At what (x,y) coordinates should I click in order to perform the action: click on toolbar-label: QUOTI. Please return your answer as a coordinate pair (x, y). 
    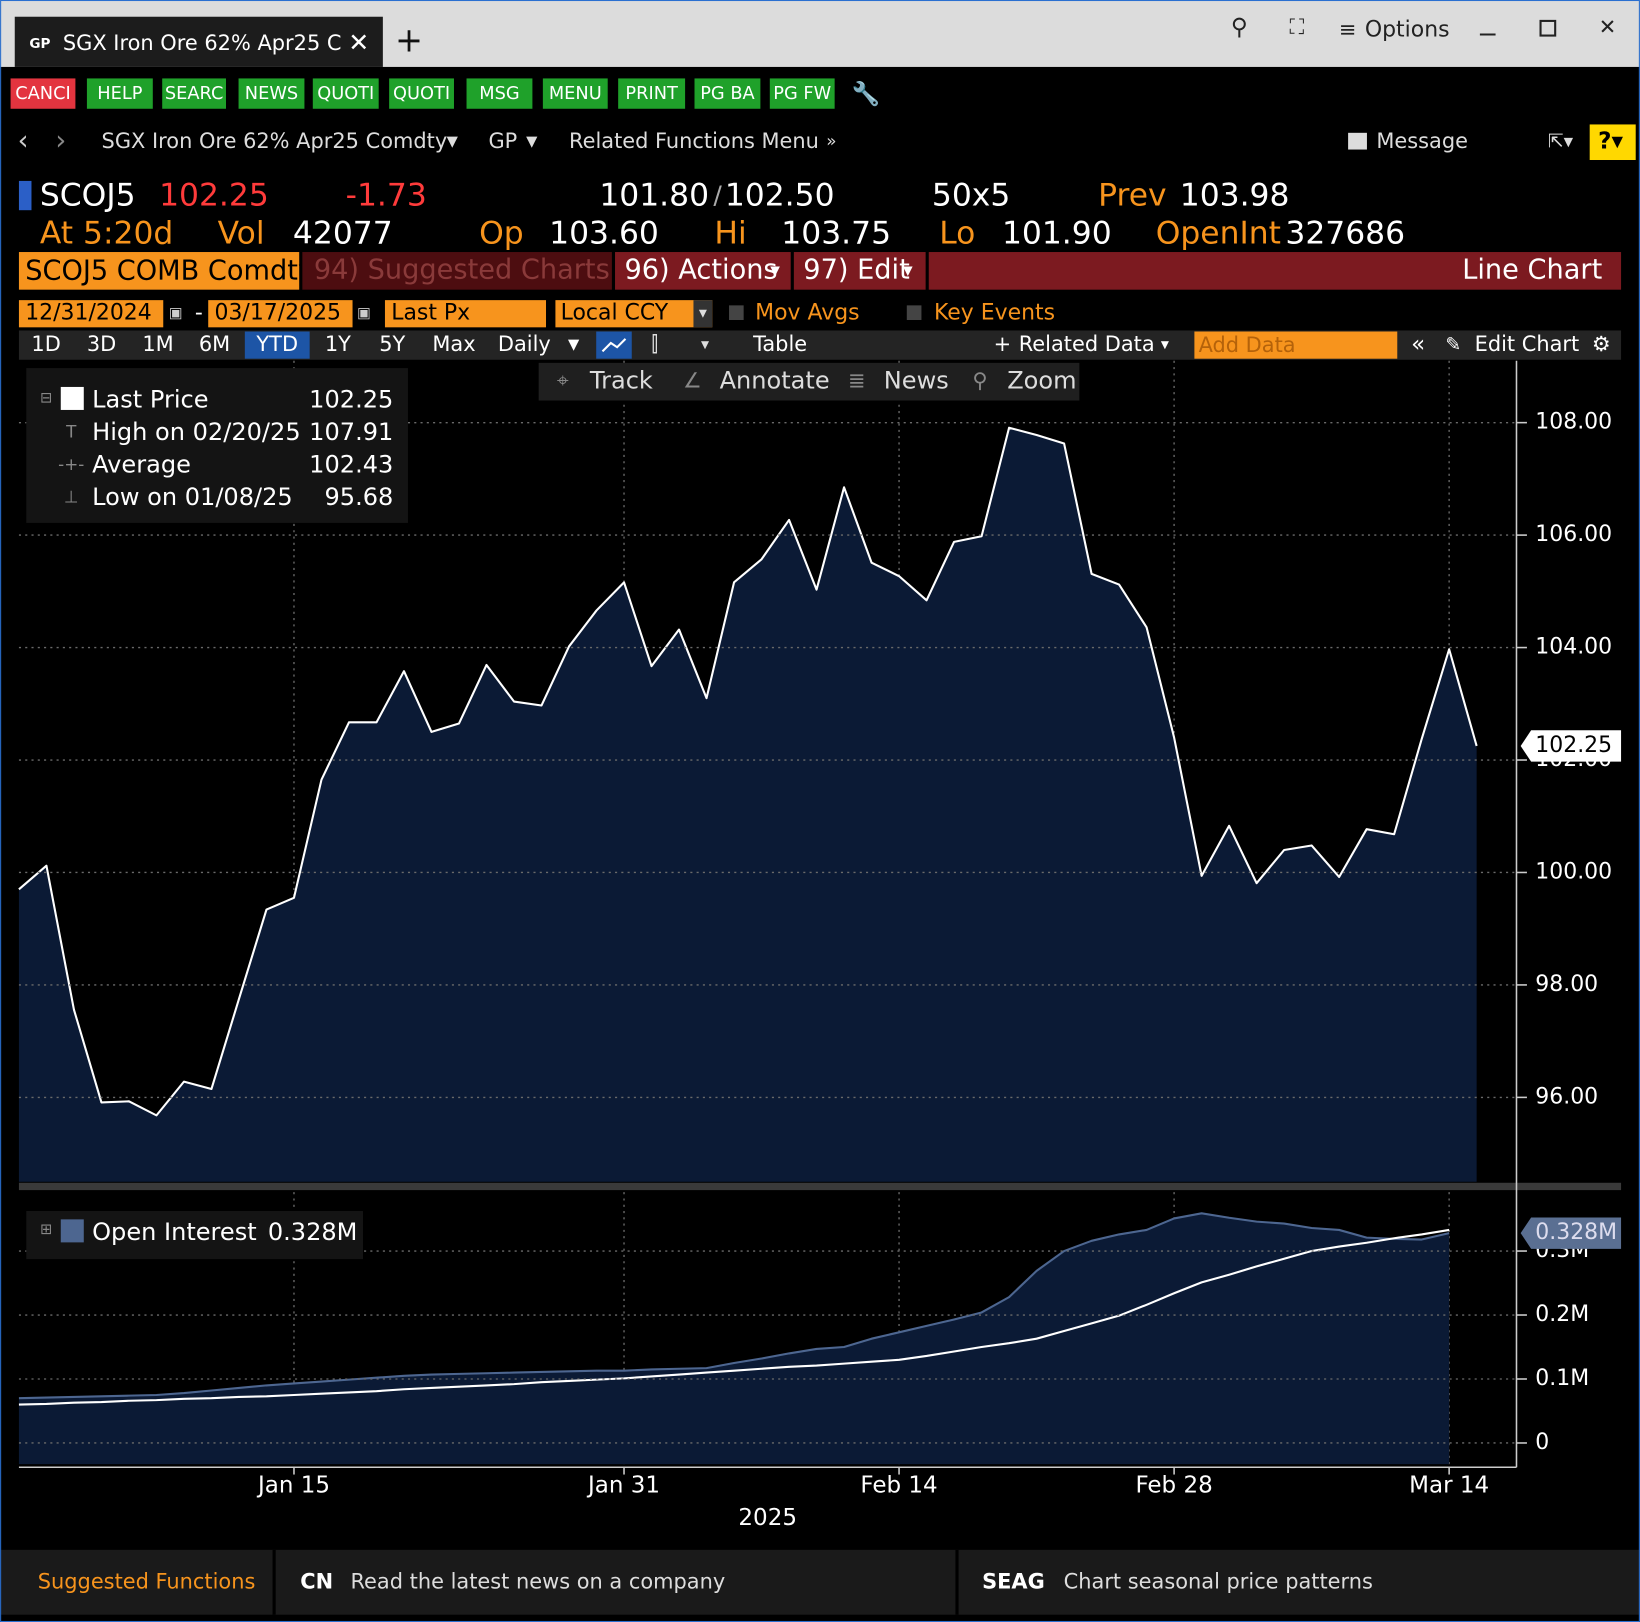
    Looking at the image, I should click on (345, 94).